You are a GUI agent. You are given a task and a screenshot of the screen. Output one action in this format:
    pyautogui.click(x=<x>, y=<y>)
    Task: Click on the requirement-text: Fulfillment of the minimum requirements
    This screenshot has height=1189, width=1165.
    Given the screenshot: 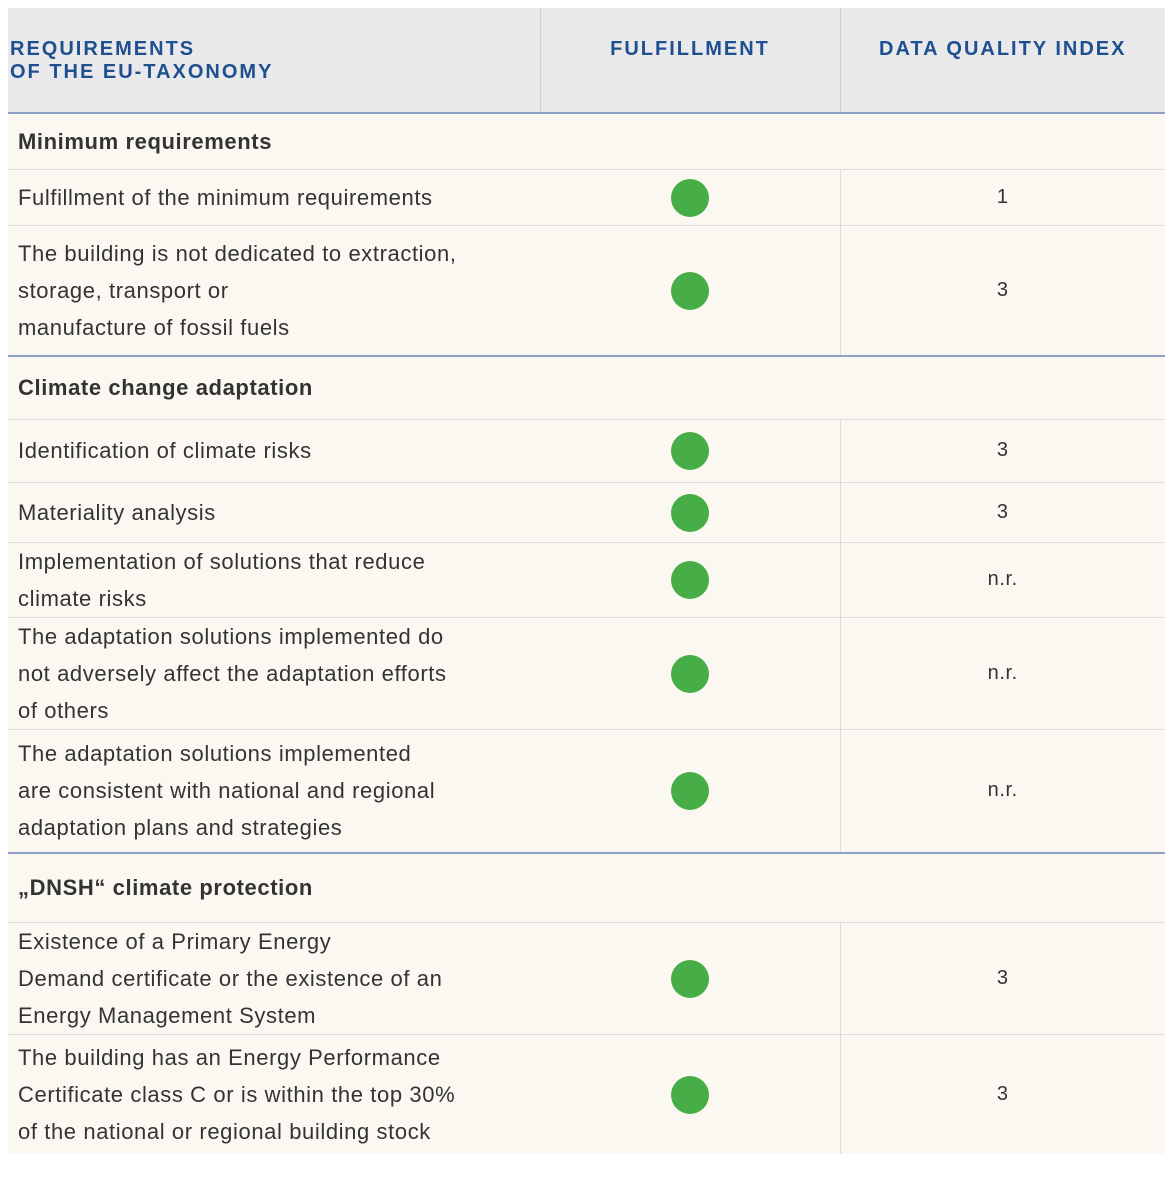 What is the action you would take?
    pyautogui.click(x=274, y=196)
    